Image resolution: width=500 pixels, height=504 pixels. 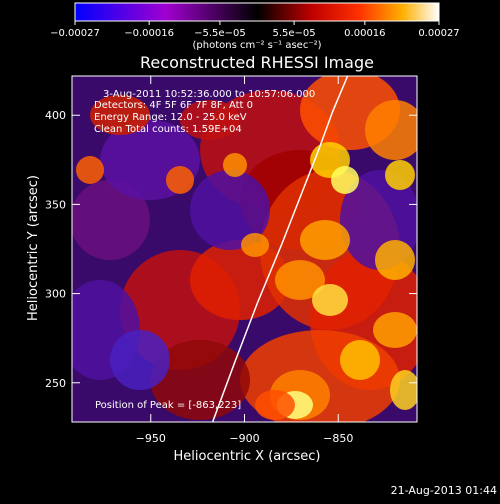 I want to click on x-tick-label: −850, so click(x=338, y=438).